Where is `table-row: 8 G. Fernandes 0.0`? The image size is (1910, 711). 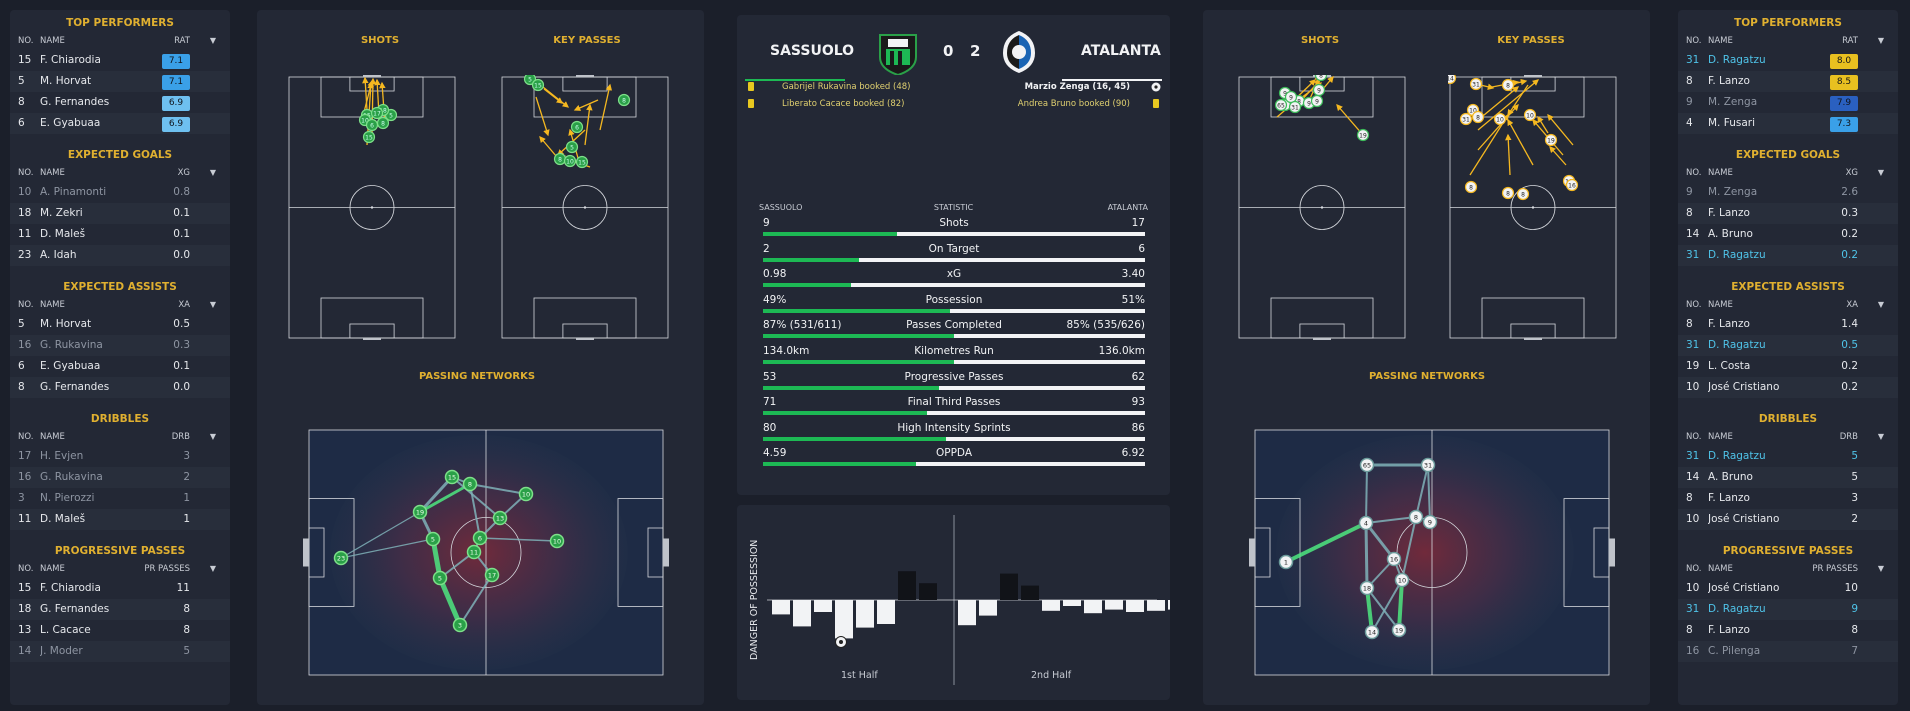
table-row: 8 G. Fernandes 0.0 is located at coordinates (120, 387).